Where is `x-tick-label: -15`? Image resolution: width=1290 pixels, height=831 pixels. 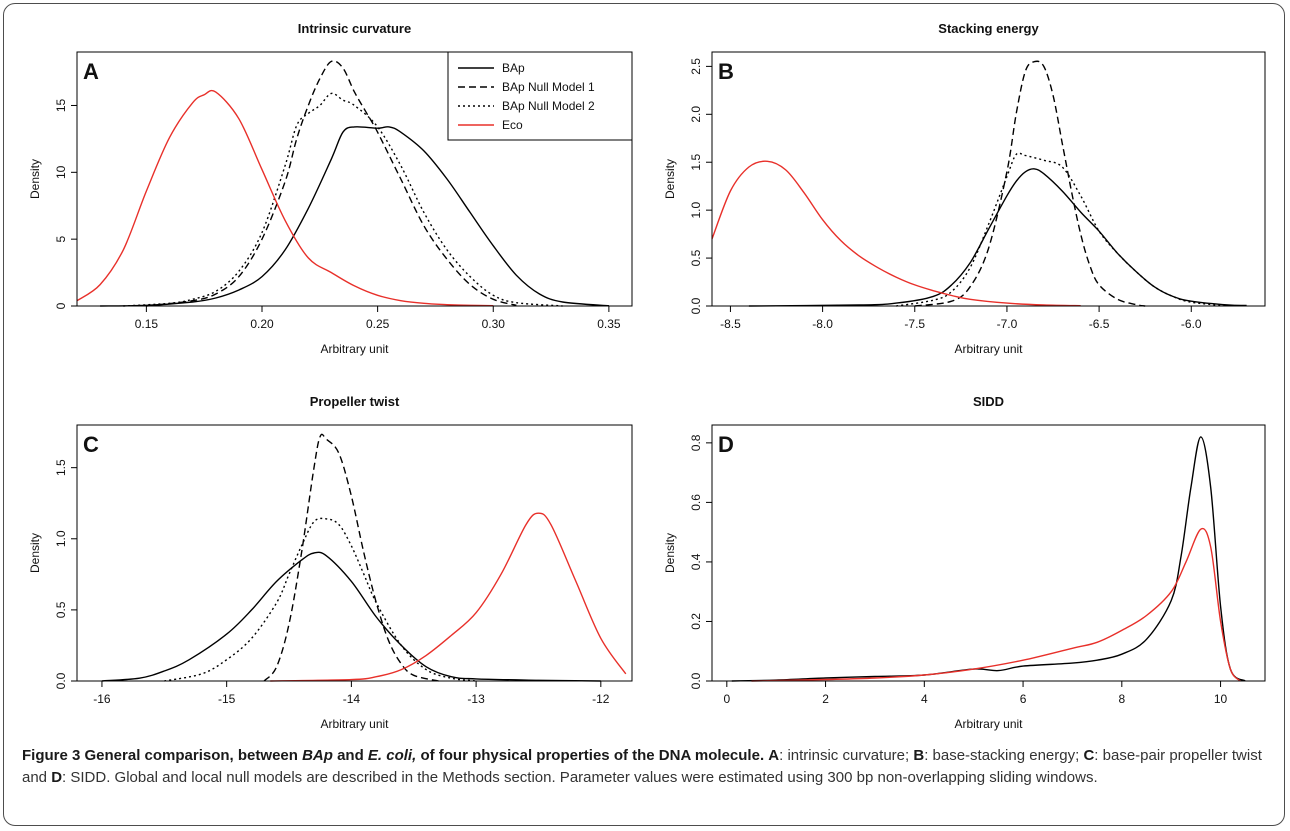 x-tick-label: -15 is located at coordinates (227, 699).